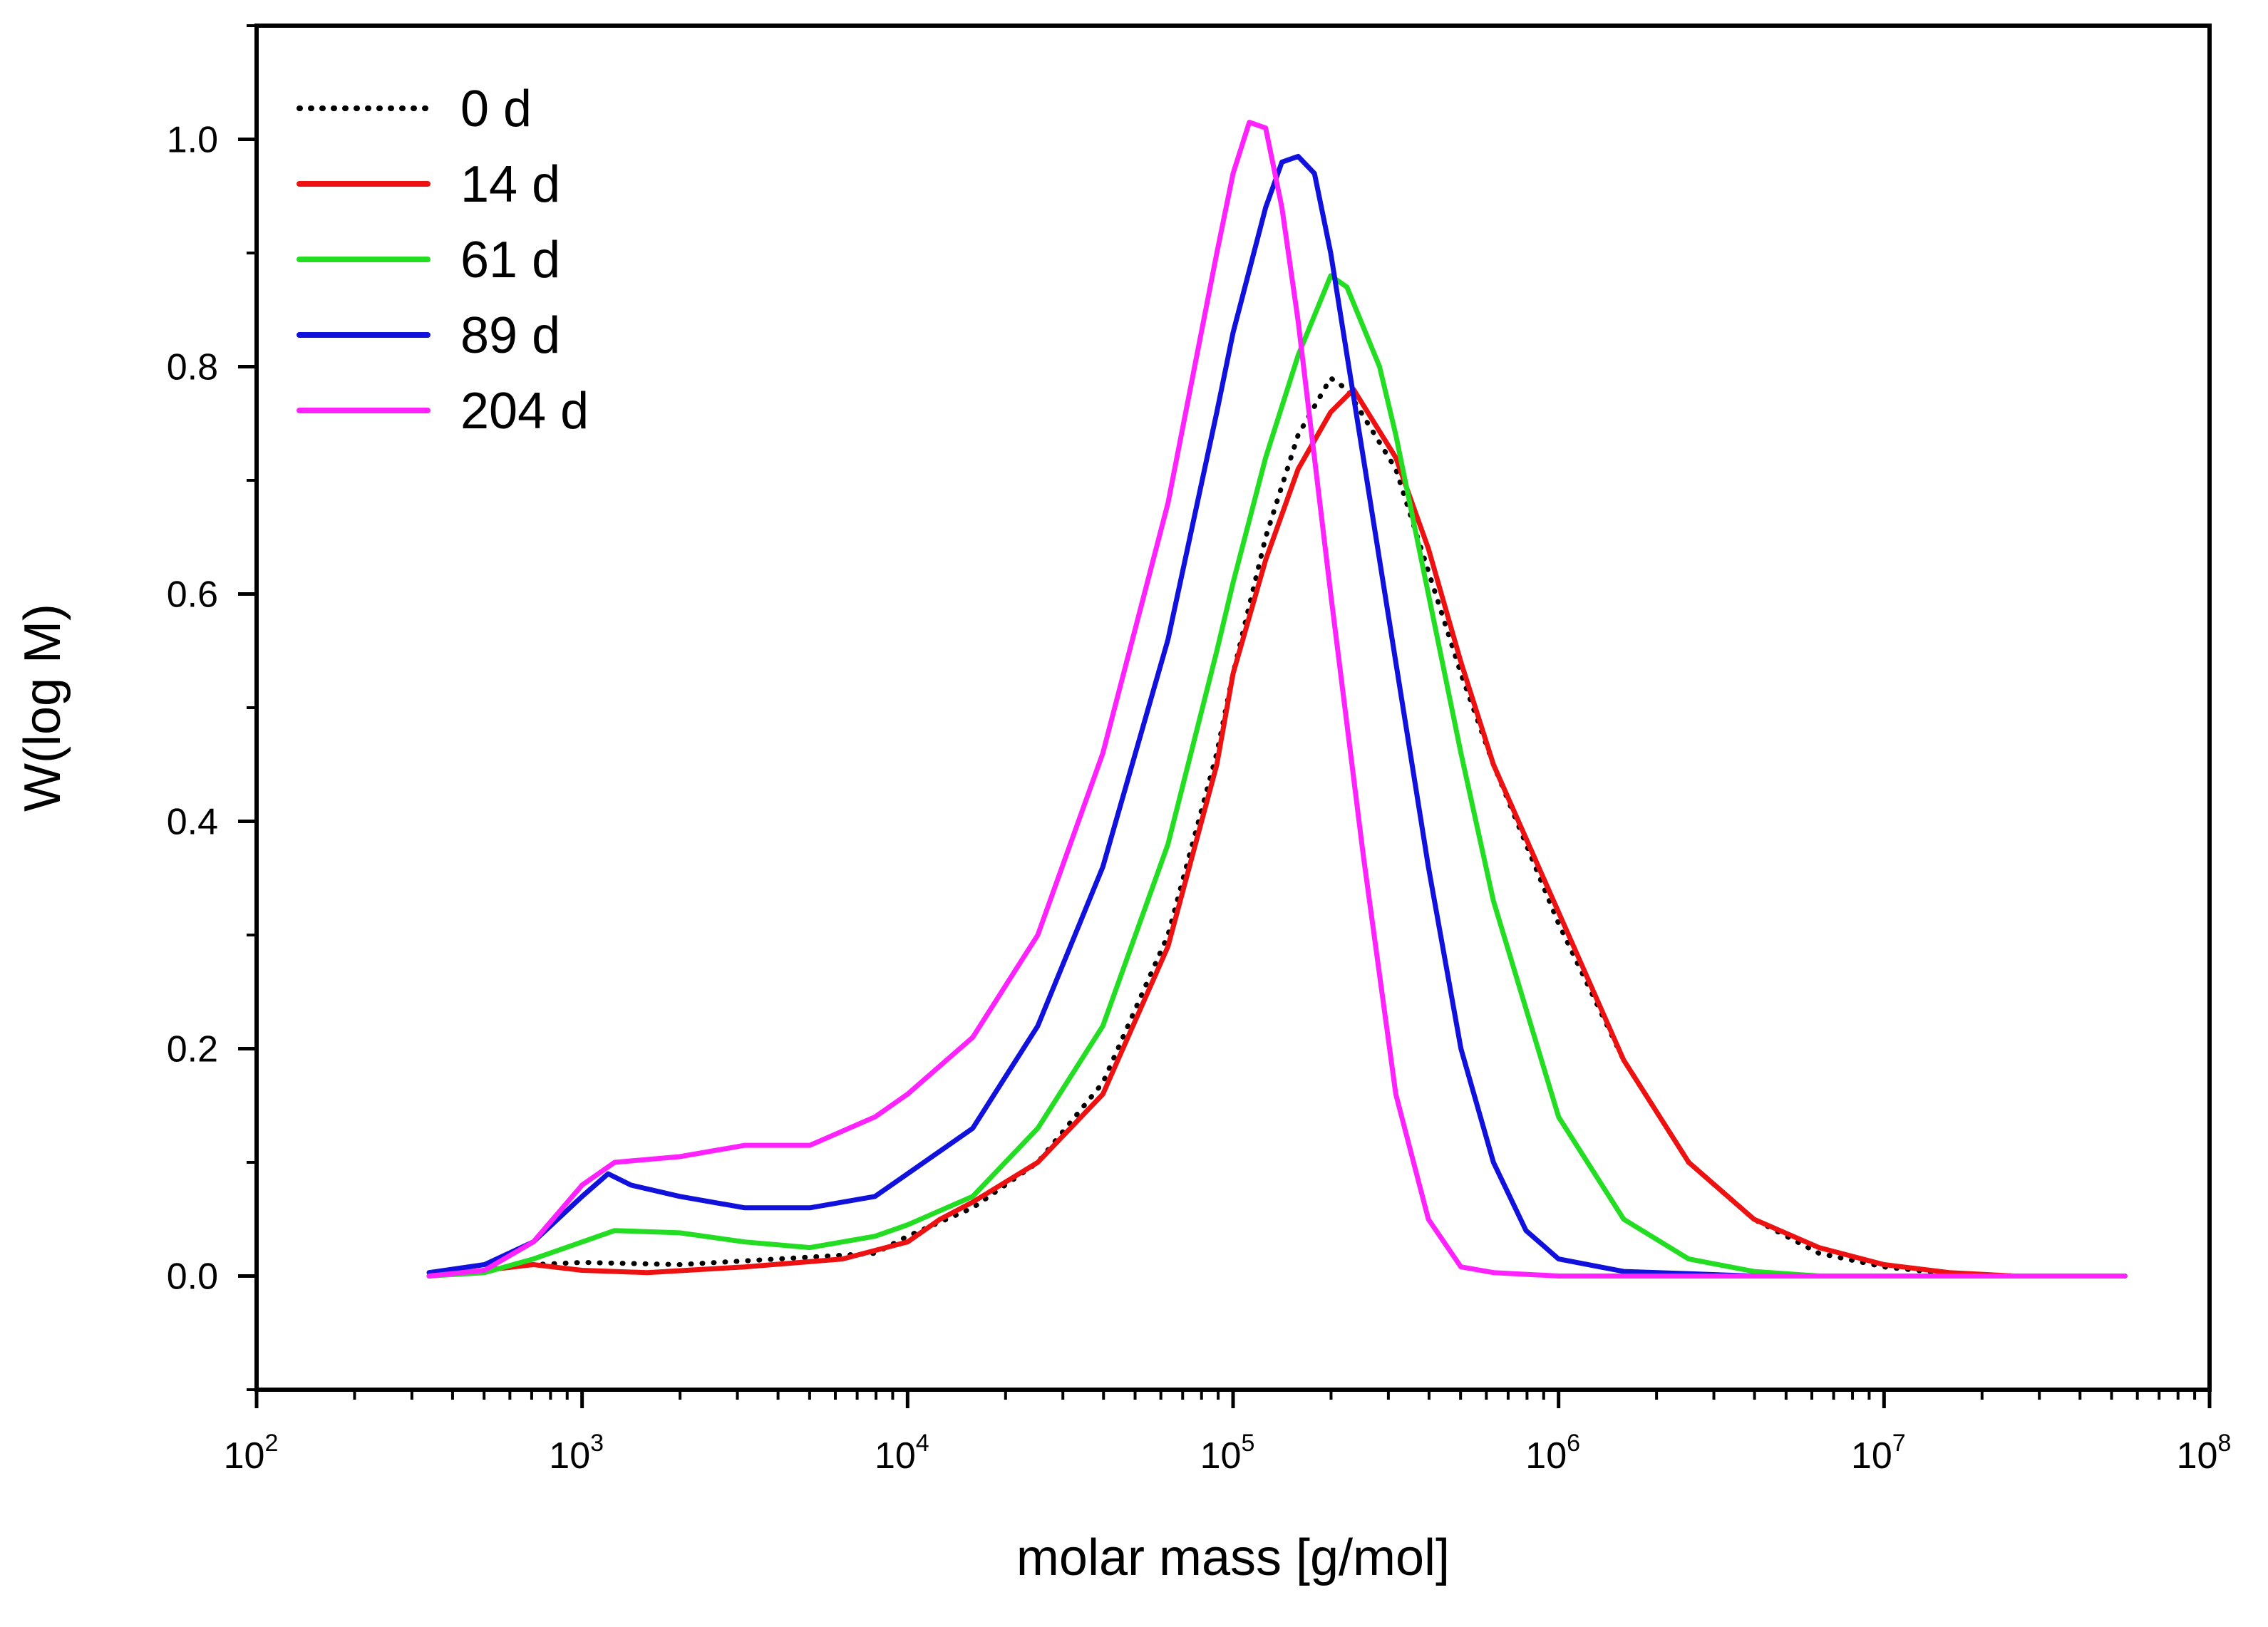 Image resolution: width=2268 pixels, height=1627 pixels. What do you see at coordinates (1573, 1443) in the screenshot?
I see `x-tick-exponent: 6` at bounding box center [1573, 1443].